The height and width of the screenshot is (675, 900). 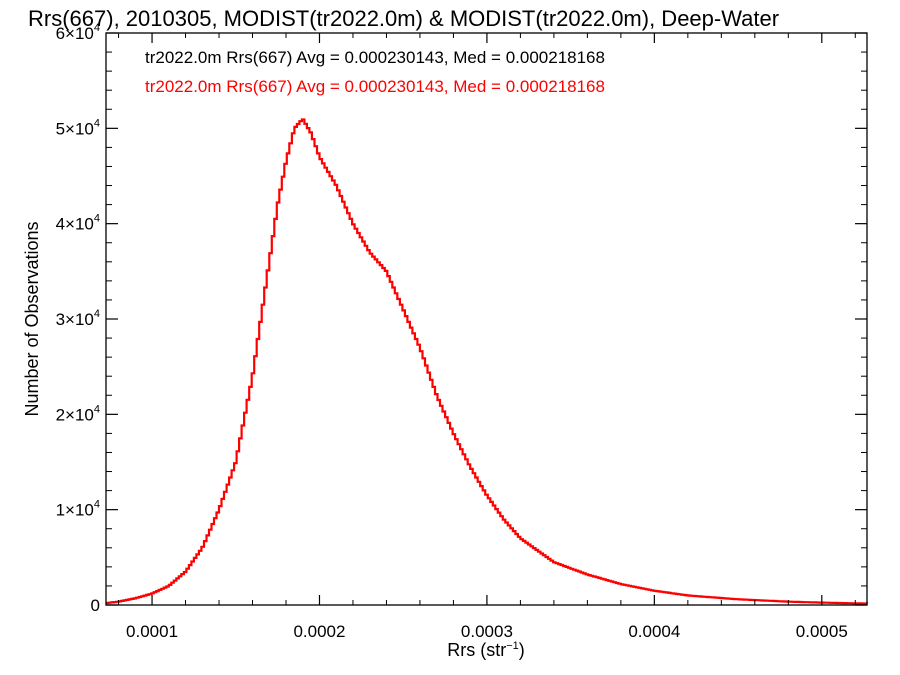 What do you see at coordinates (486, 650) in the screenshot?
I see `x-axis-label: Rrs (str−1)` at bounding box center [486, 650].